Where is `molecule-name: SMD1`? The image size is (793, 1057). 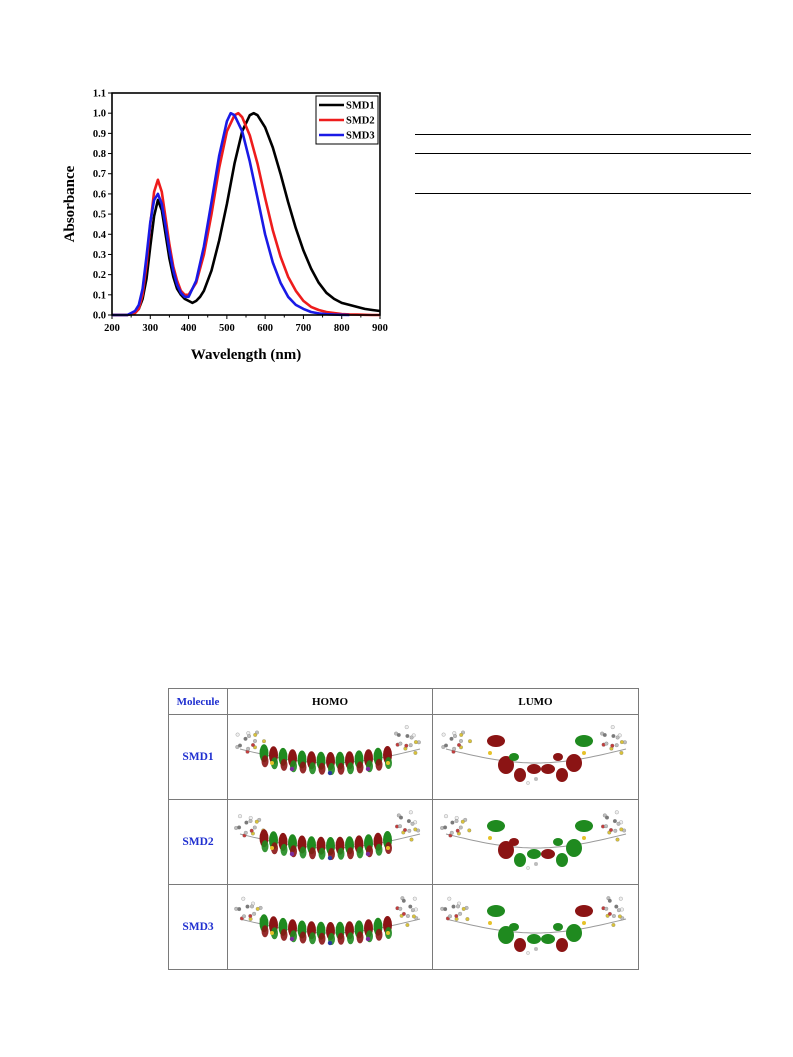
molecule-name: SMD1 is located at coordinates (198, 757).